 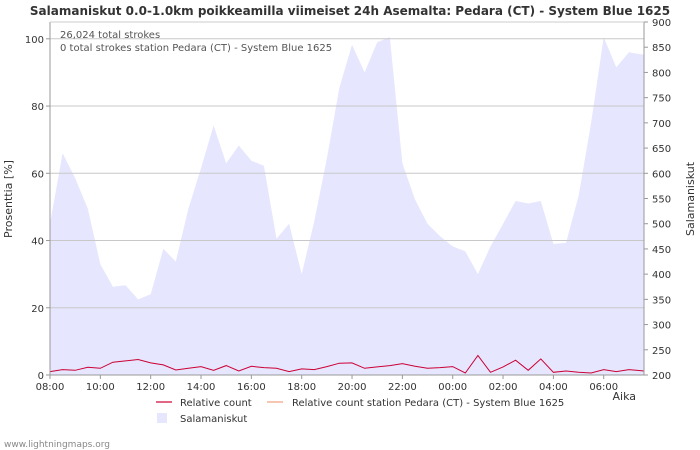 What do you see at coordinates (661, 250) in the screenshot?
I see `y-right-tick-label-450: 450` at bounding box center [661, 250].